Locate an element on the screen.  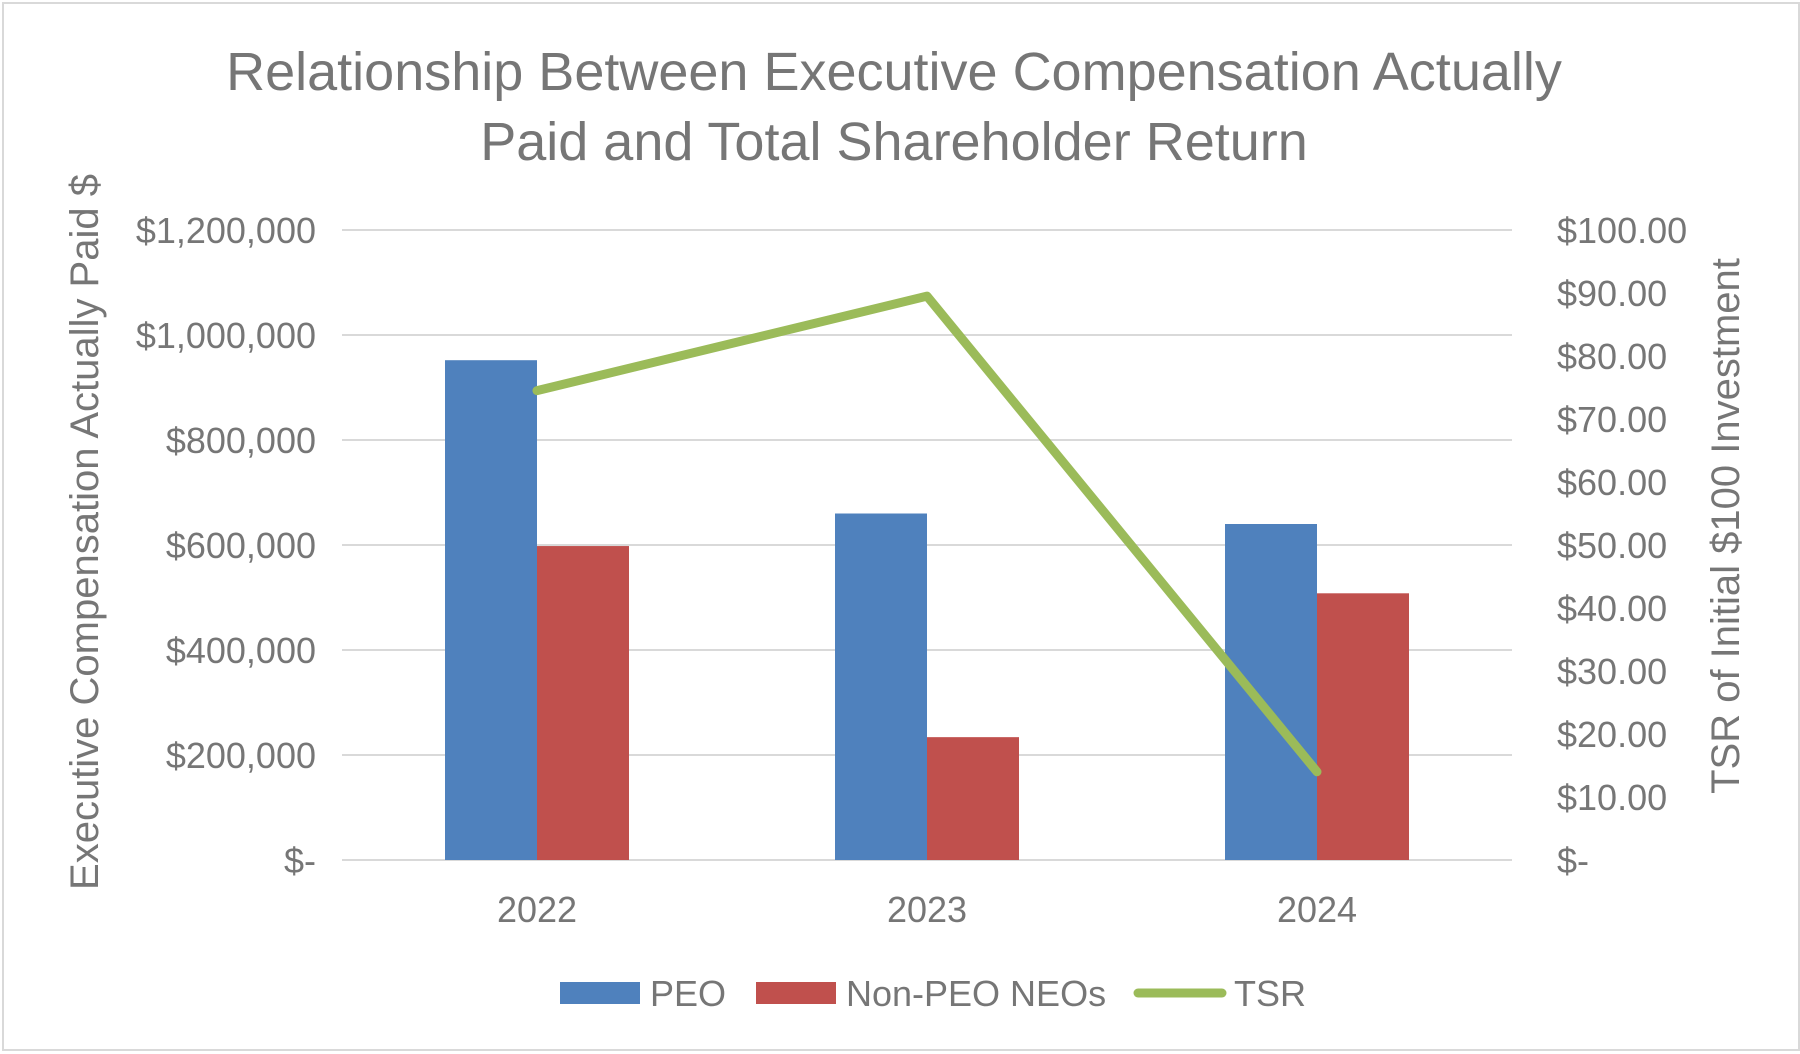
legend-label: Non-PEO NEOs is located at coordinates (976, 993).